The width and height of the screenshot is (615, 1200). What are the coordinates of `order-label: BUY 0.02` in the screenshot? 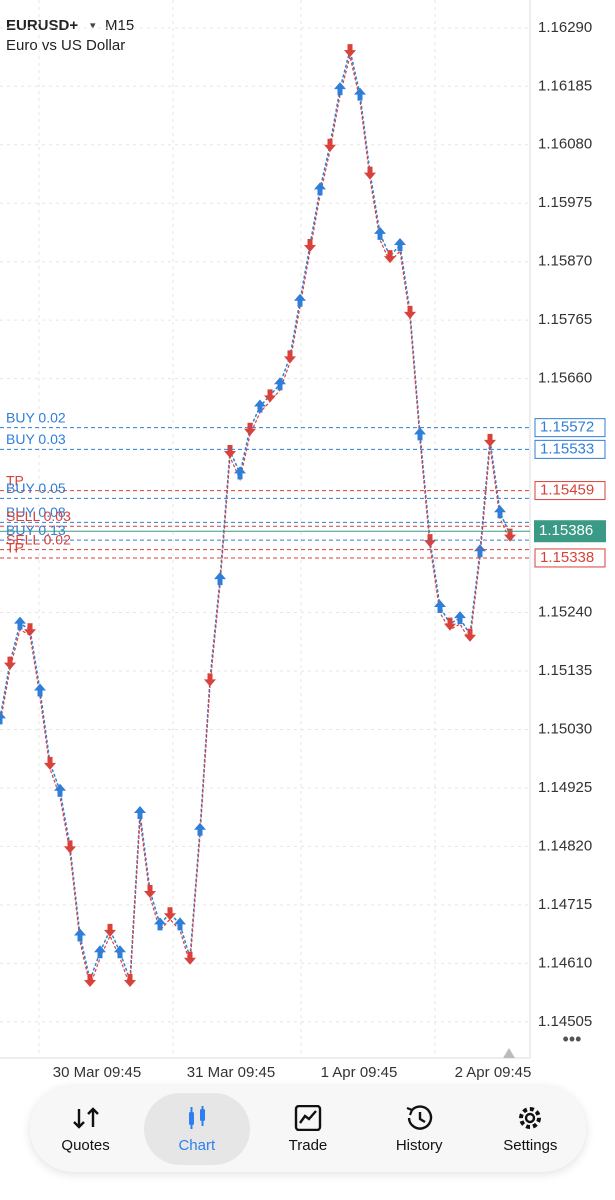 It's located at (36, 417).